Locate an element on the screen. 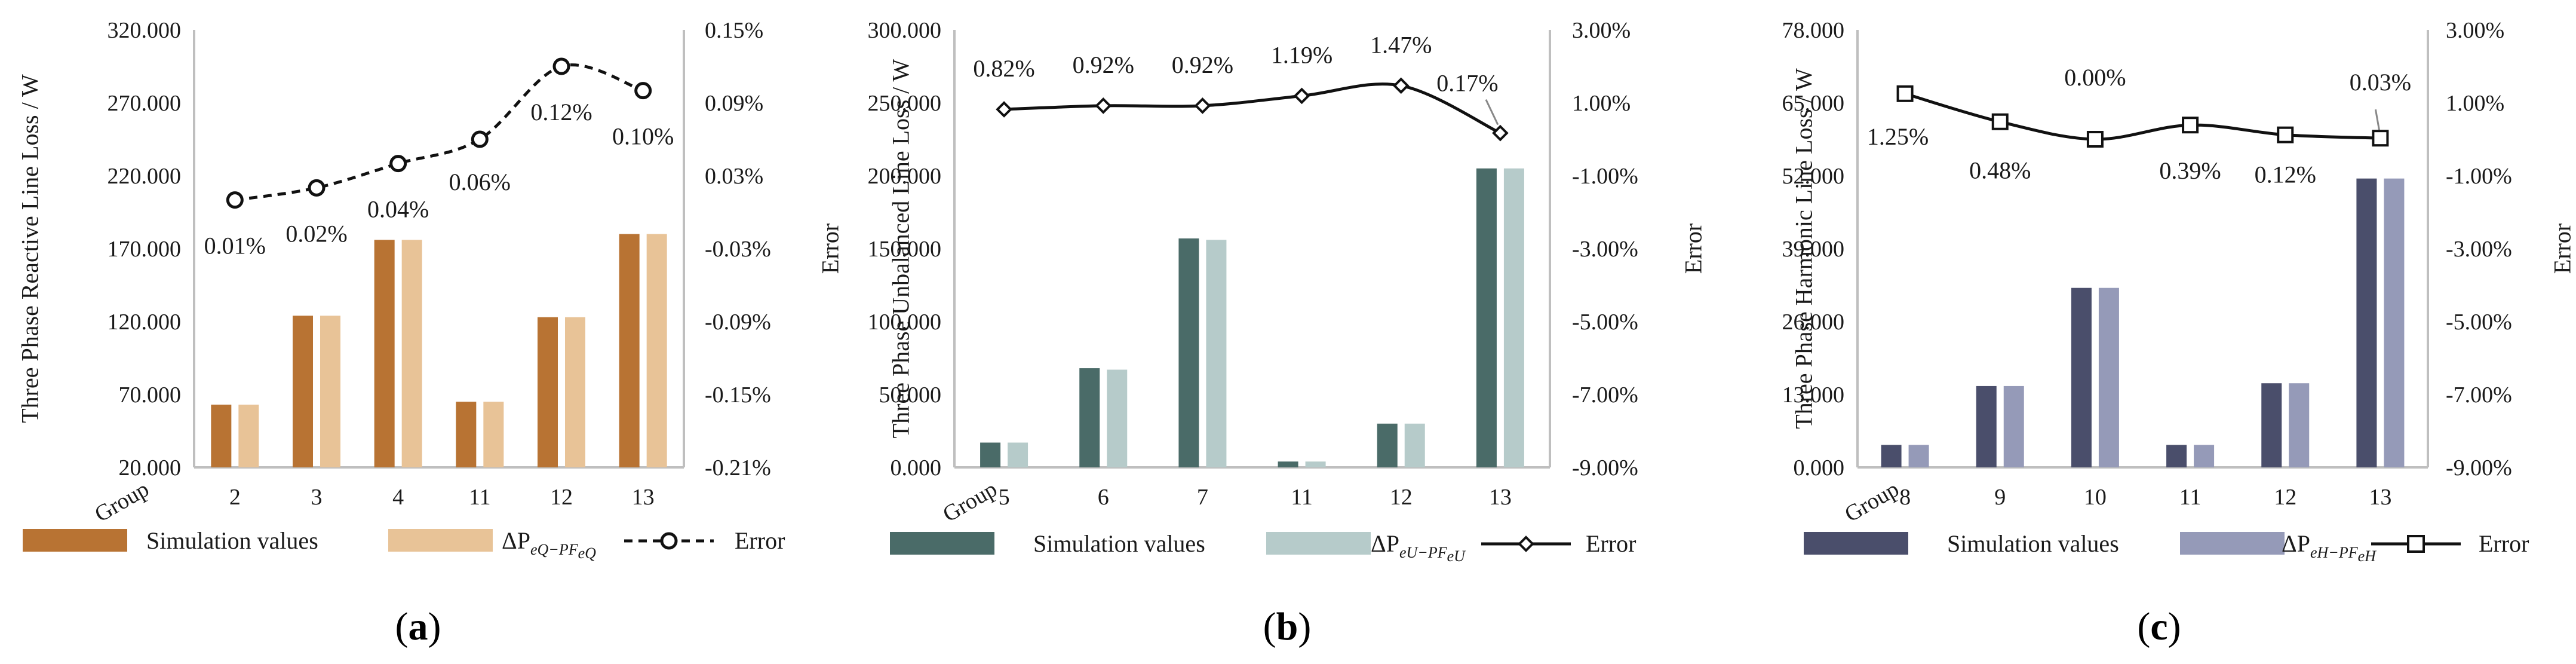 The width and height of the screenshot is (2576, 664). x-tick-label: 6 is located at coordinates (1103, 497).